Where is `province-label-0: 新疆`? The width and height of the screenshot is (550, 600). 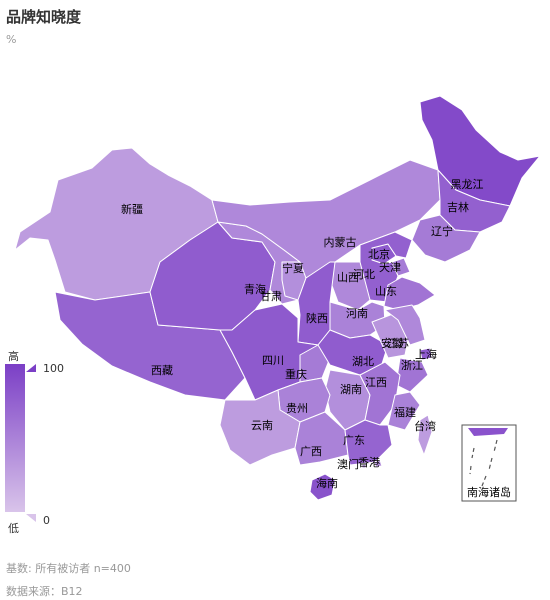 province-label-0: 新疆 is located at coordinates (132, 209).